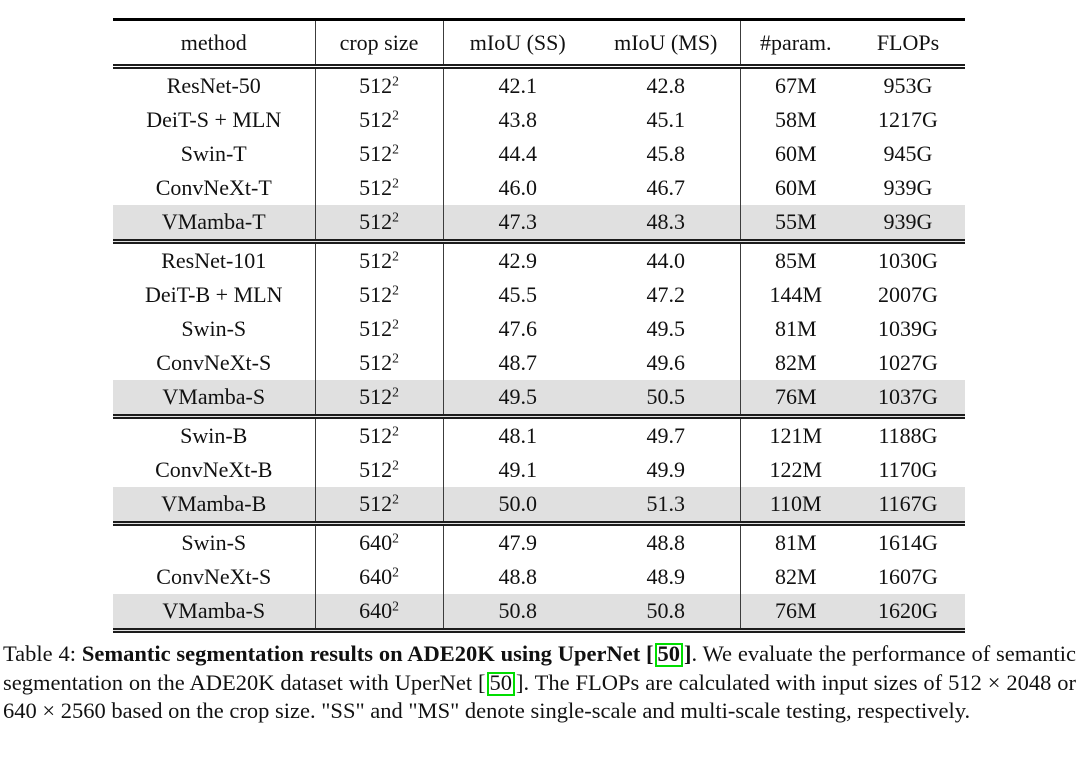 This screenshot has width=1080, height=776. What do you see at coordinates (518, 610) in the screenshot?
I see `miou-ss-cell: 50.8` at bounding box center [518, 610].